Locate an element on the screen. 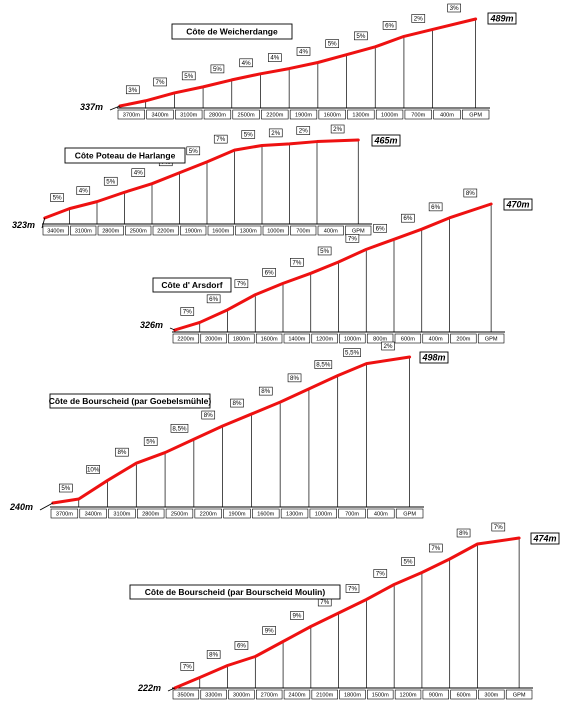 This screenshot has width=578, height=719. start-elevation: 326m is located at coordinates (151, 325).